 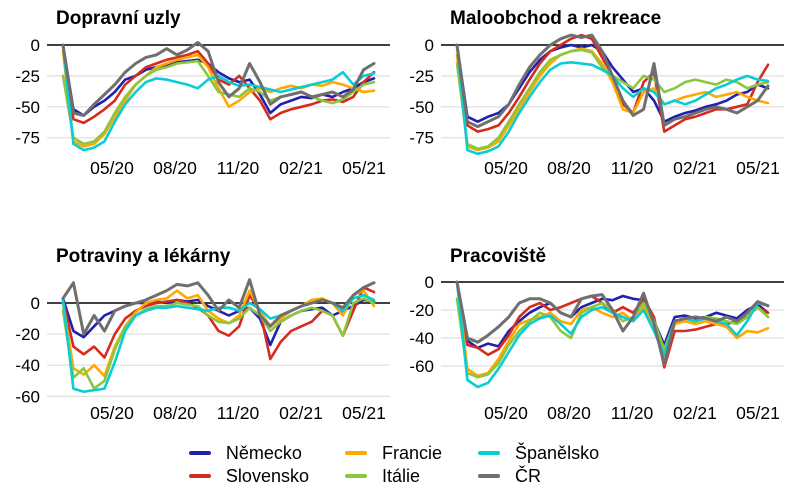 I want to click on legend-column-2: Francie Itálie, so click(x=393, y=464).